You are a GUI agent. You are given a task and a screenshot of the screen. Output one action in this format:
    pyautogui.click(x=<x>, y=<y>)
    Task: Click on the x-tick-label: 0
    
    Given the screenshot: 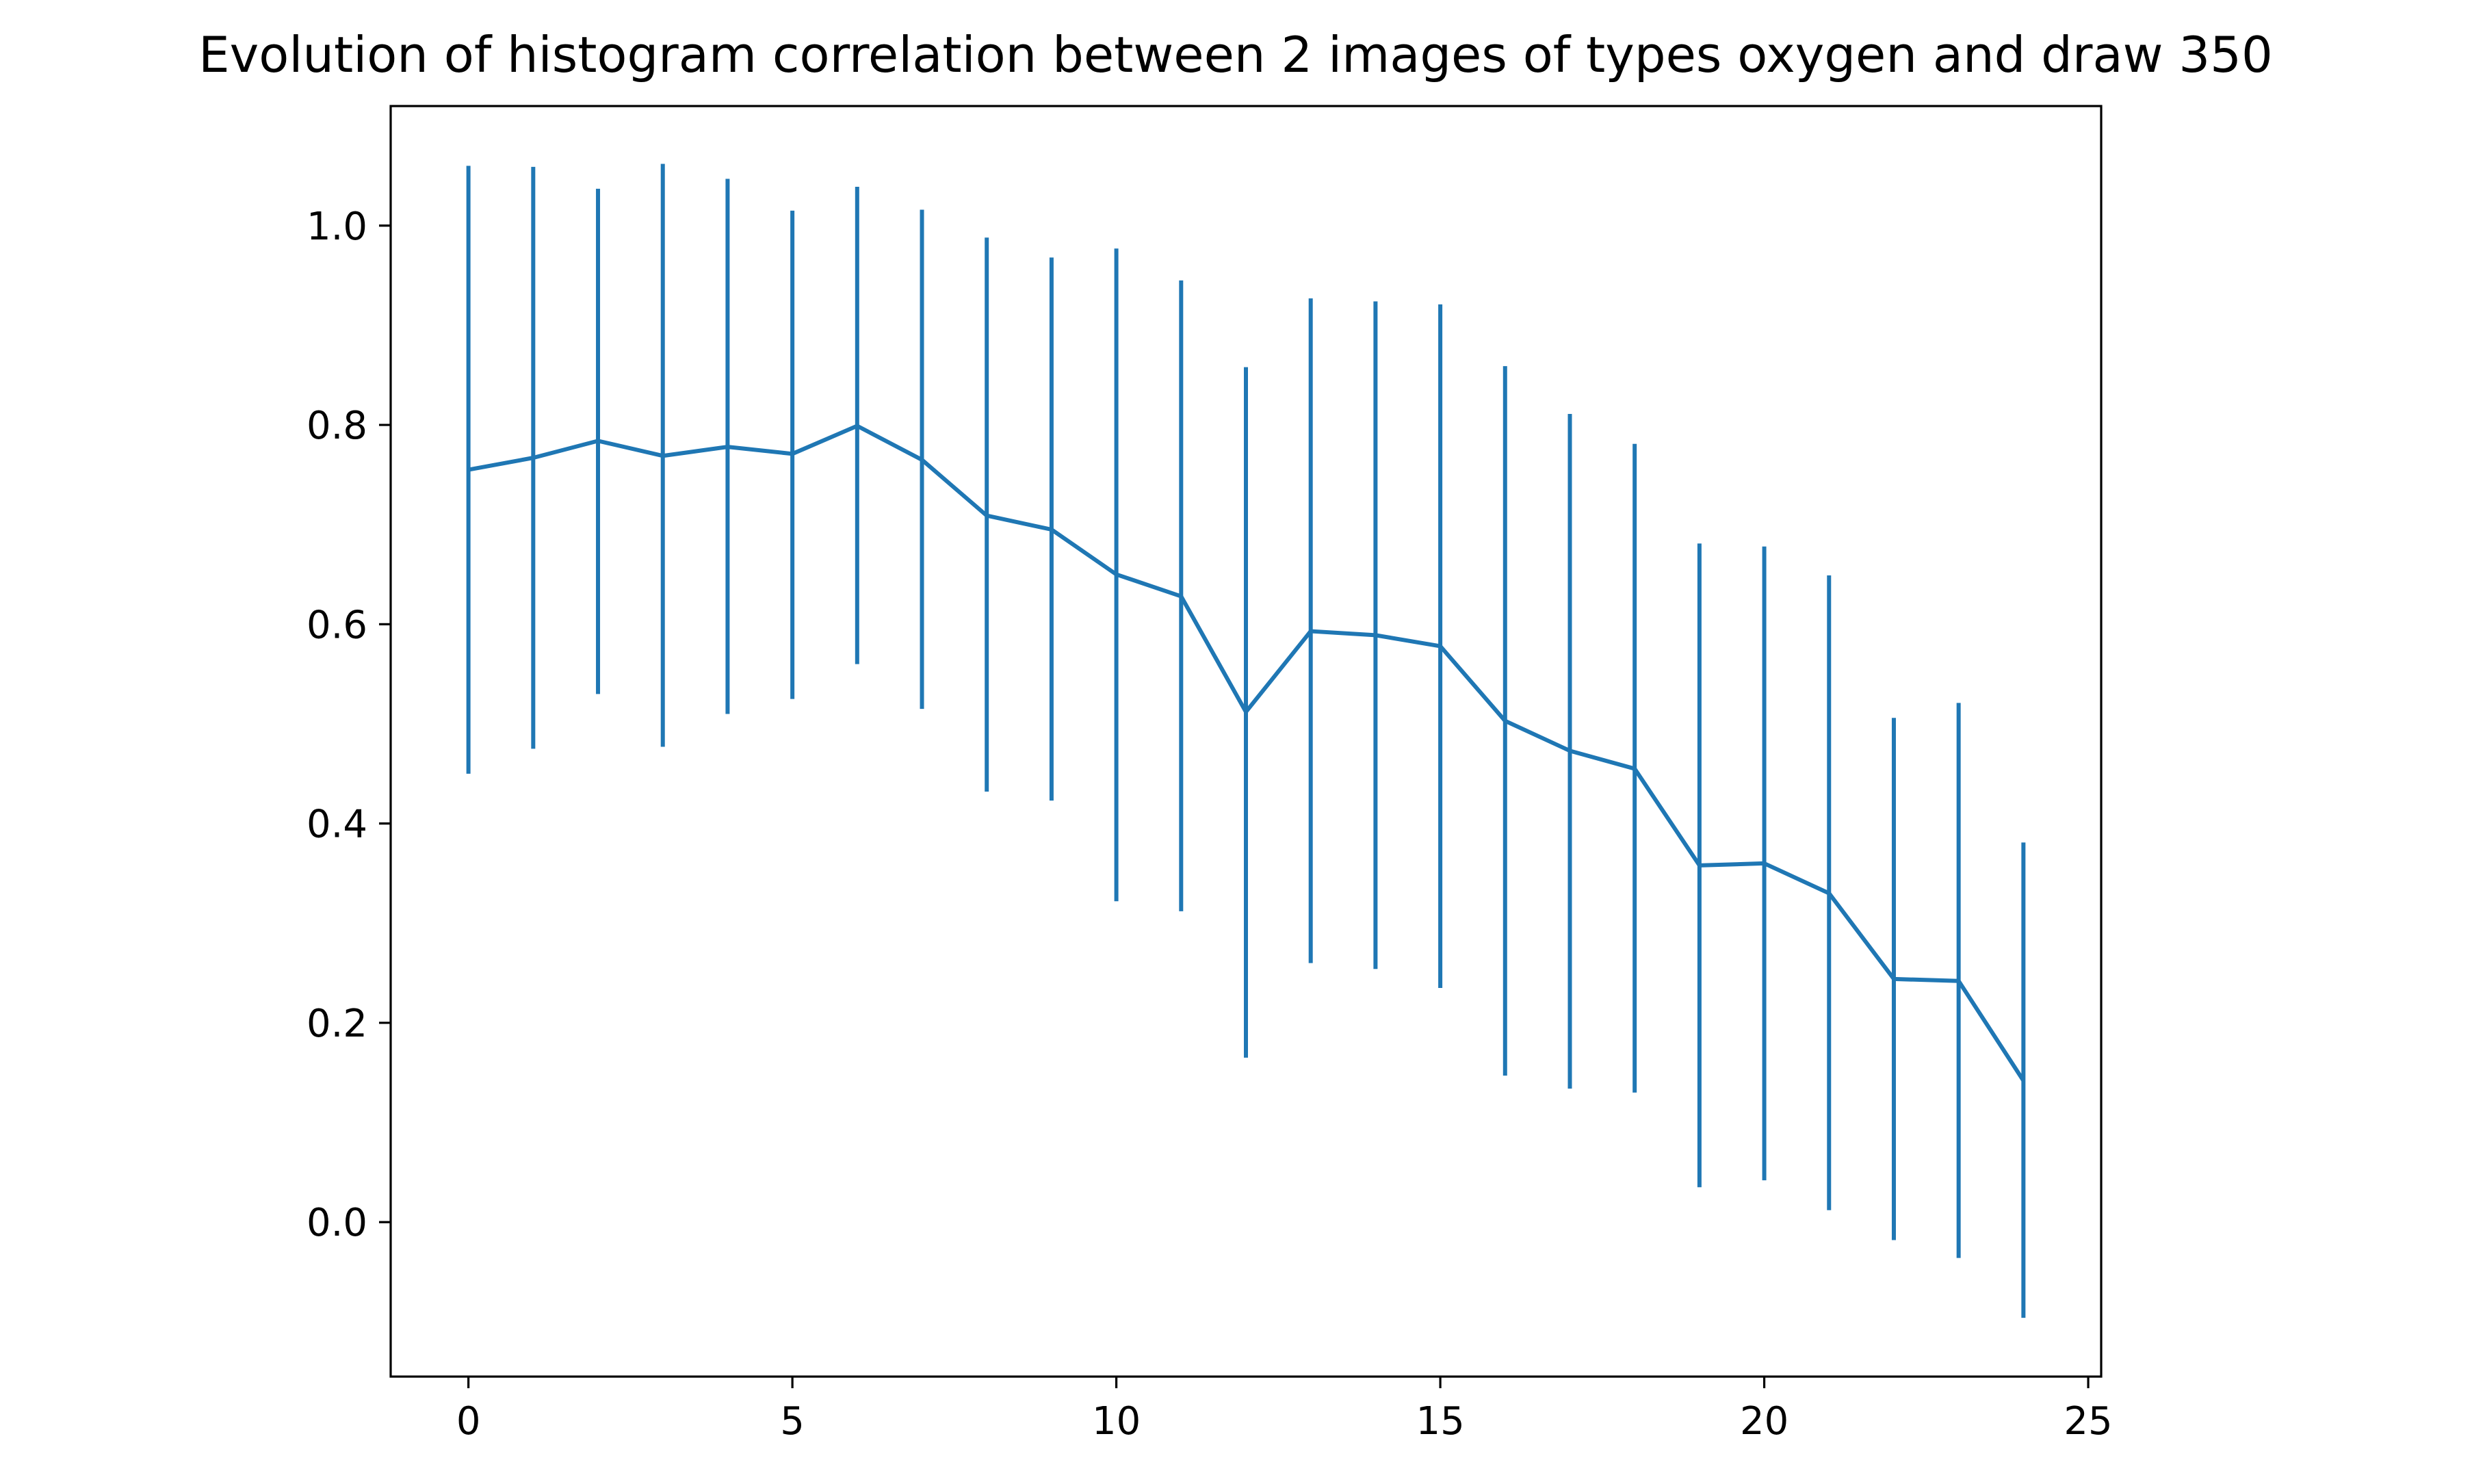 What is the action you would take?
    pyautogui.click(x=468, y=1421)
    